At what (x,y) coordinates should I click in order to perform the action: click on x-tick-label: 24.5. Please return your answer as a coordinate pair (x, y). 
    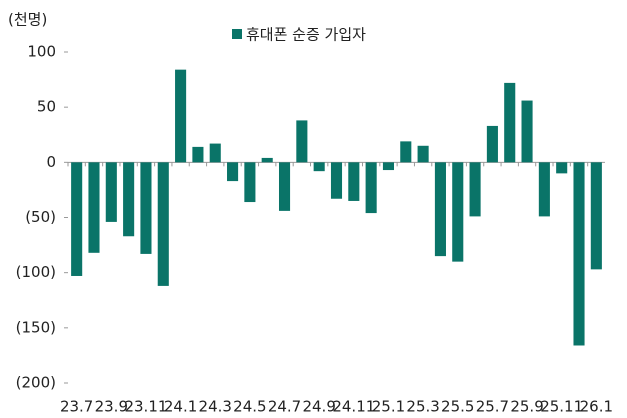
    Looking at the image, I should click on (249, 407).